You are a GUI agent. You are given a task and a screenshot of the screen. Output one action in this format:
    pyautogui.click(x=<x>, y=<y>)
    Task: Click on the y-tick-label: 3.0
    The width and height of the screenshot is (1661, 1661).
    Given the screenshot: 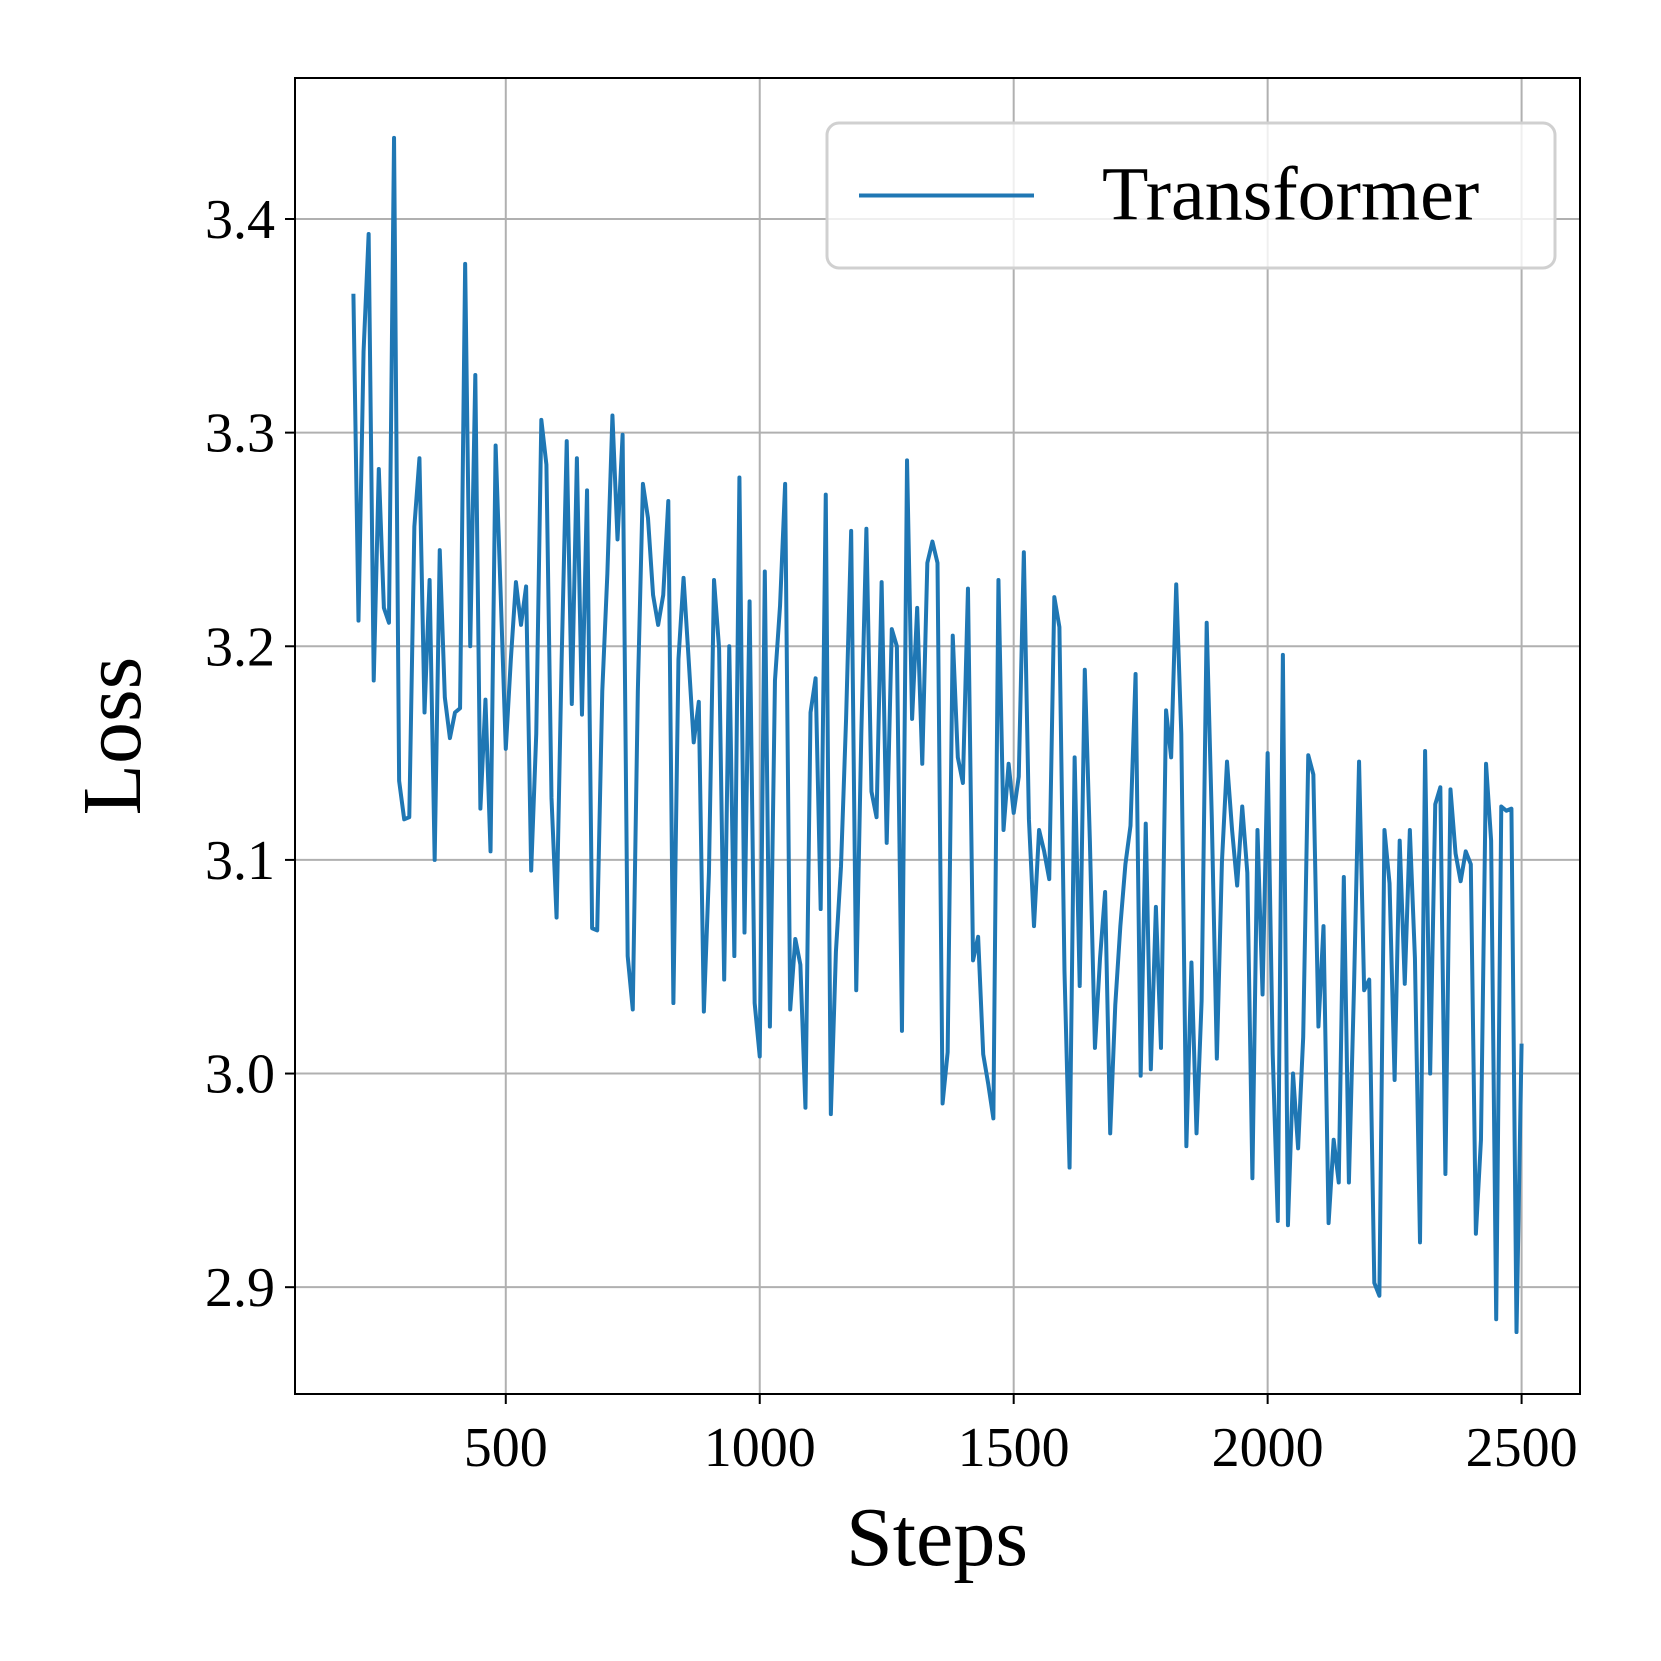 What is the action you would take?
    pyautogui.click(x=240, y=1075)
    